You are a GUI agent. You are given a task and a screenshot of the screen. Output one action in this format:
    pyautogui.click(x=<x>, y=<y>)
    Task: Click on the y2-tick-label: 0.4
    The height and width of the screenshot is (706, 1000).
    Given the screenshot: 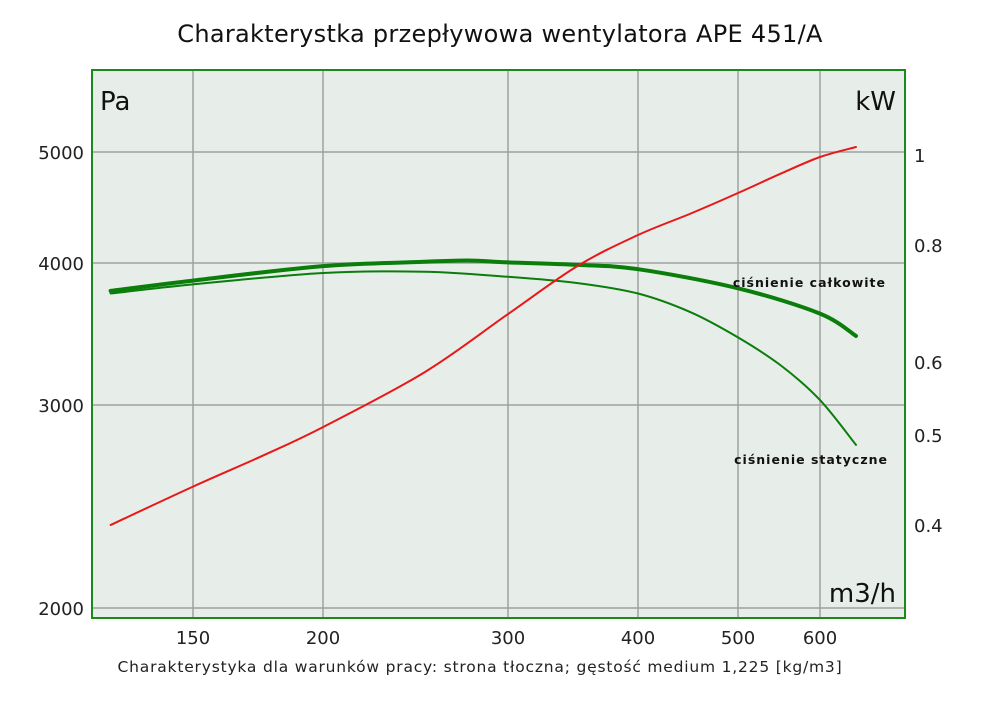 What is the action you would take?
    pyautogui.click(x=928, y=526)
    